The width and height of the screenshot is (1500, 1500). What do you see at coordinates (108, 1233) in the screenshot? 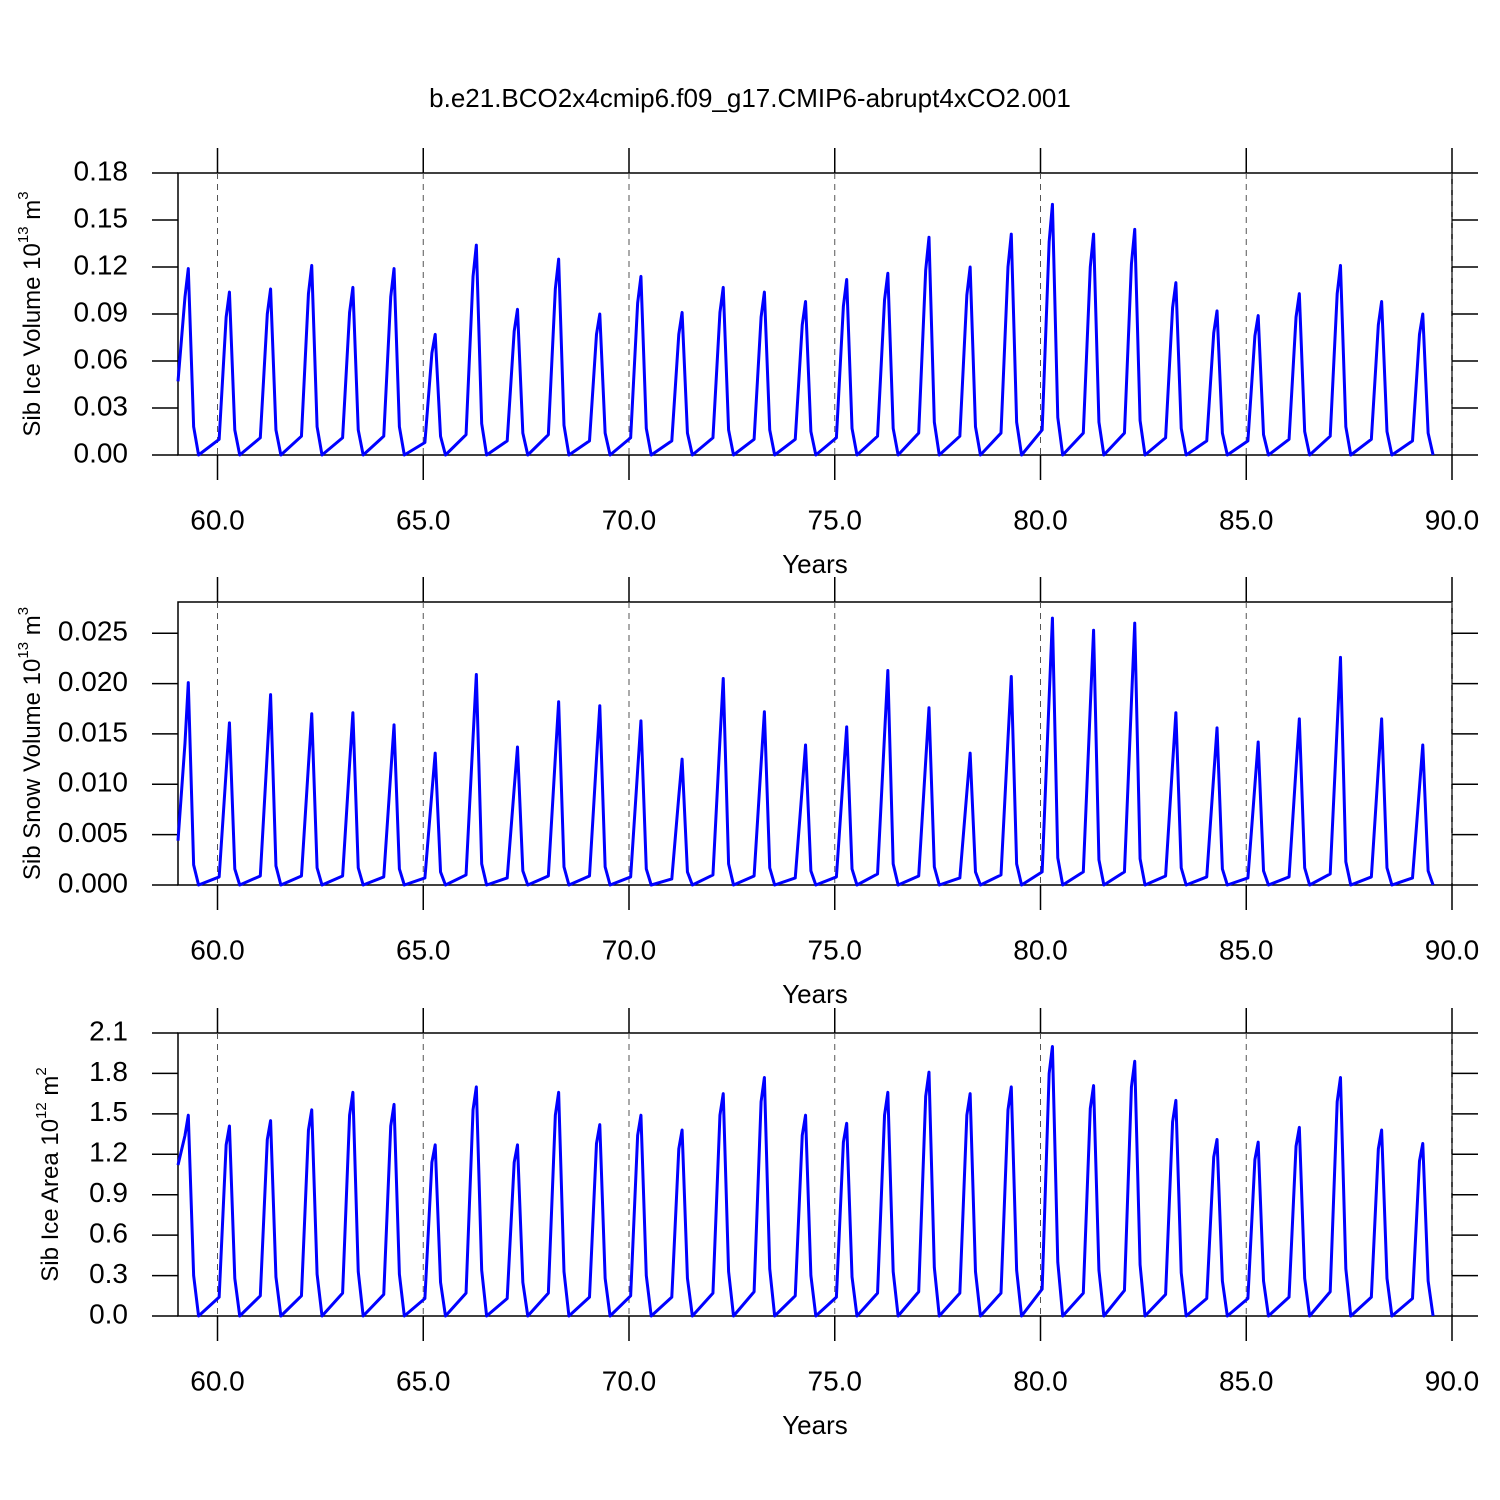
I see `y-tick-label: 0.6` at bounding box center [108, 1233].